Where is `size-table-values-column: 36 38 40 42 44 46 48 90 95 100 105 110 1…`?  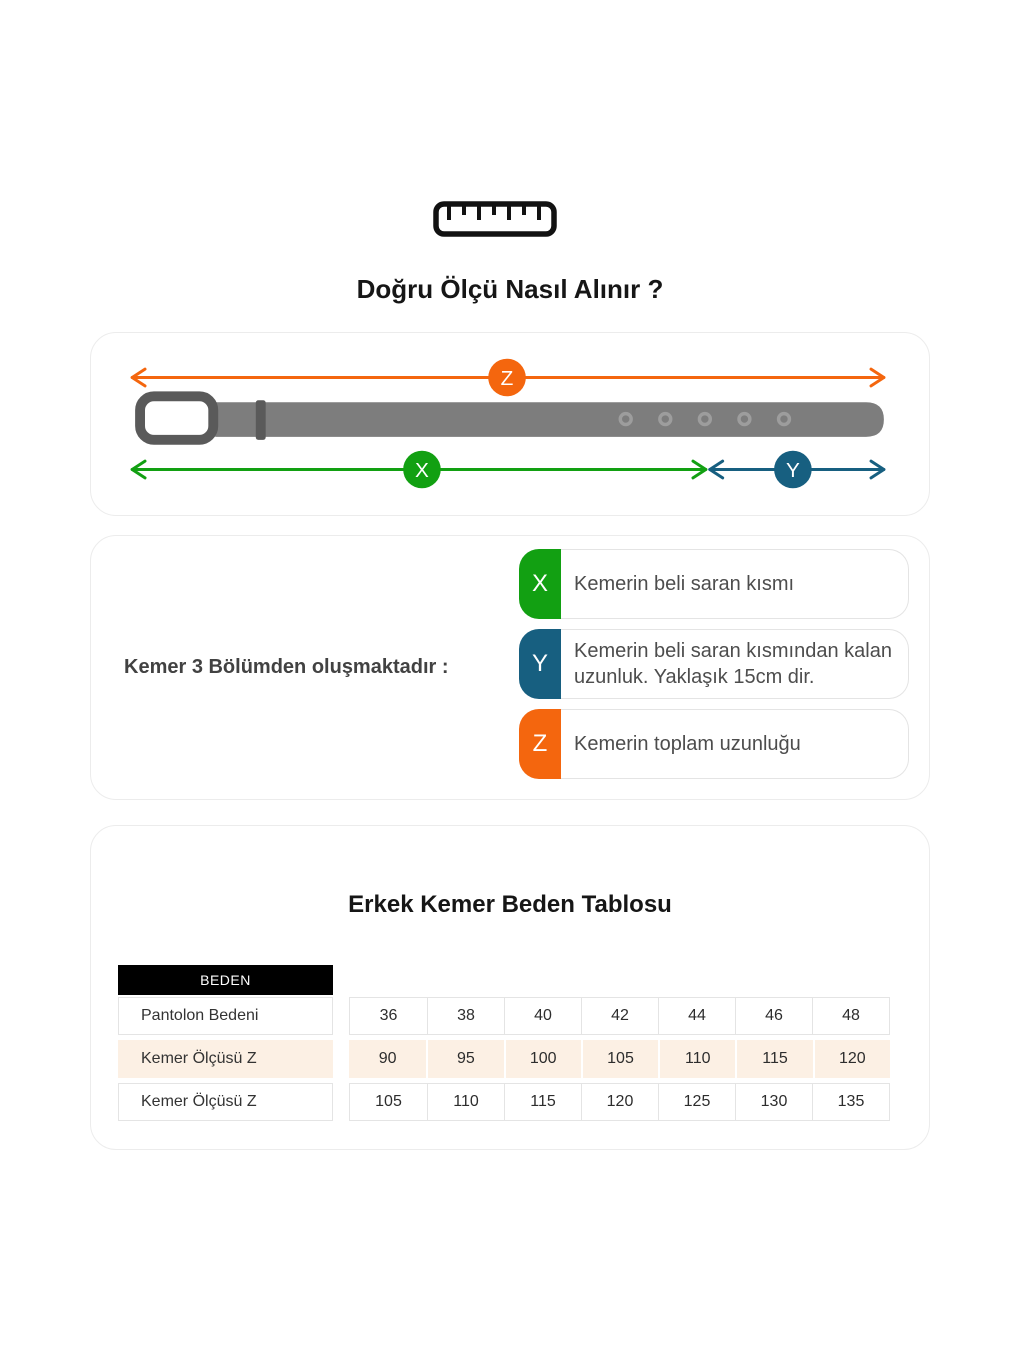 size-table-values-column: 36 38 40 42 44 46 48 90 95 100 105 110 1… is located at coordinates (619, 1045).